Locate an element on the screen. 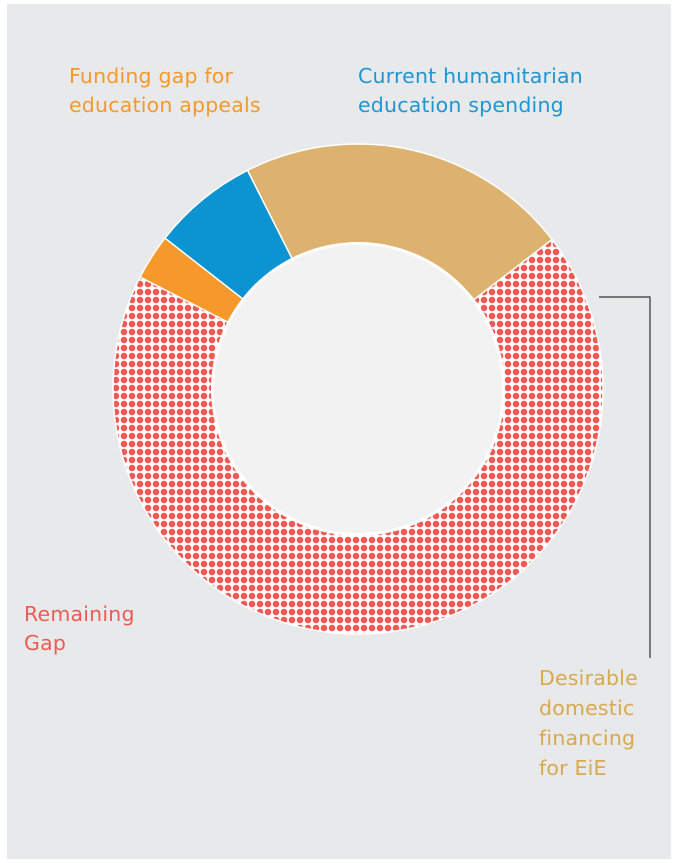  desirable-leader-line is located at coordinates (625, 477).